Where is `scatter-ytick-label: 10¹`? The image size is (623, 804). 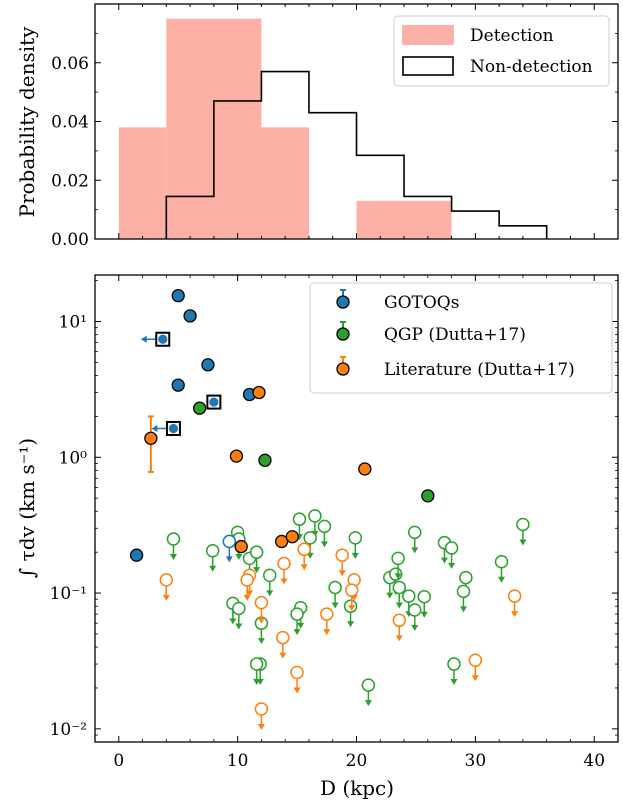
scatter-ytick-label: 10¹ is located at coordinates (73, 322).